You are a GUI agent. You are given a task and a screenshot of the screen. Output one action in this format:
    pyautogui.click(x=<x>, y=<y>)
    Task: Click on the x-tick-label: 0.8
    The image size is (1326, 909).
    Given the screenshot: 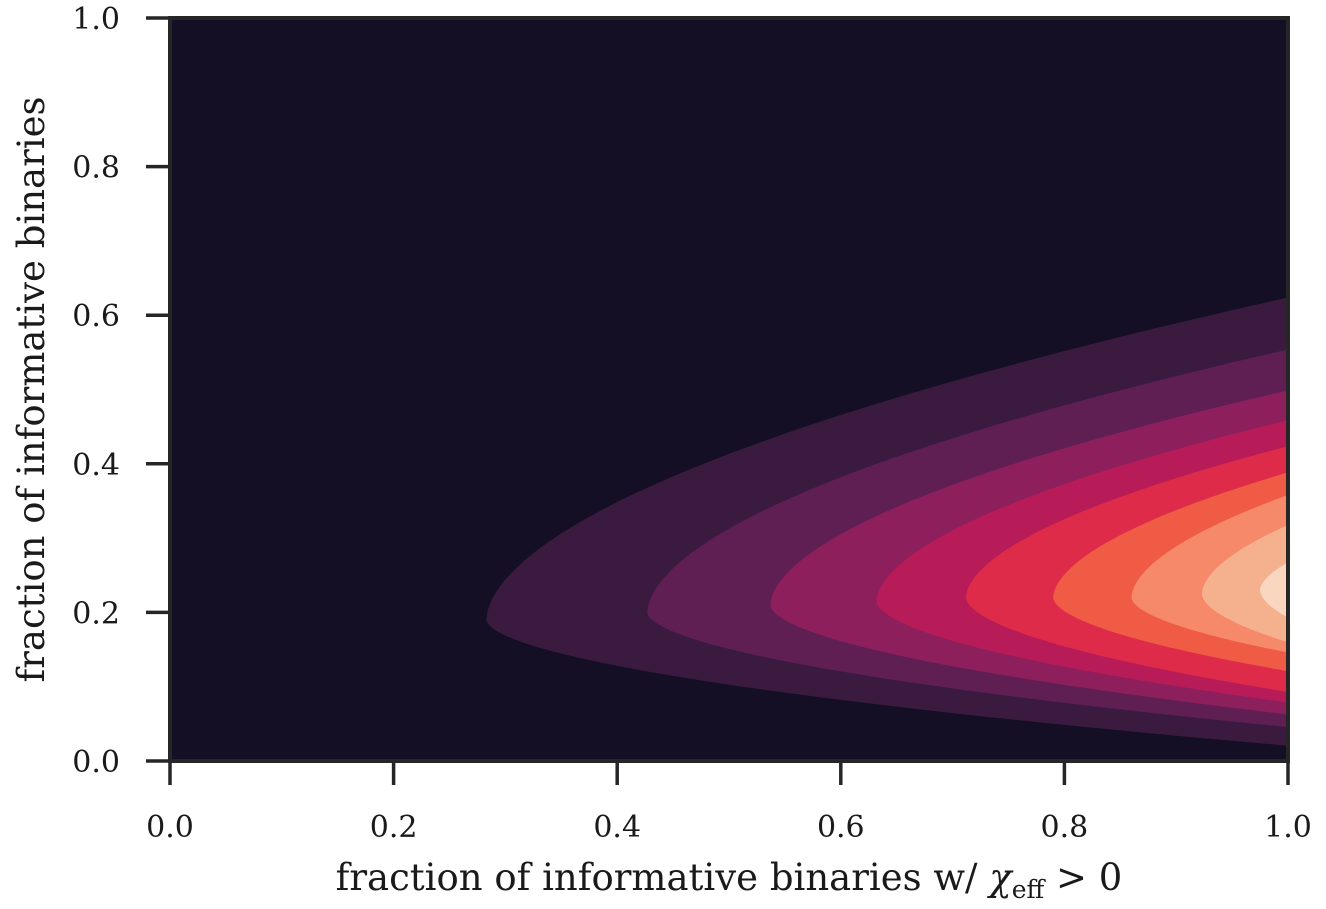 What is the action you would take?
    pyautogui.click(x=1065, y=827)
    